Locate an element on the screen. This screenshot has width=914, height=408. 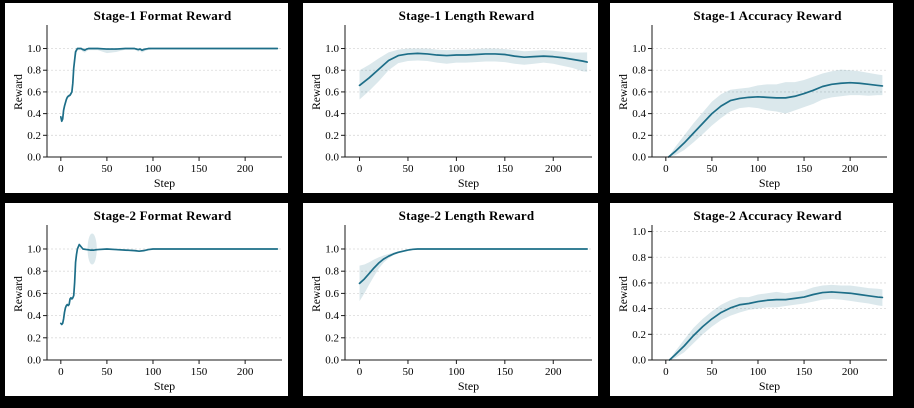
chart-title: Stage-1 Length Reward is located at coordinates (466, 15).